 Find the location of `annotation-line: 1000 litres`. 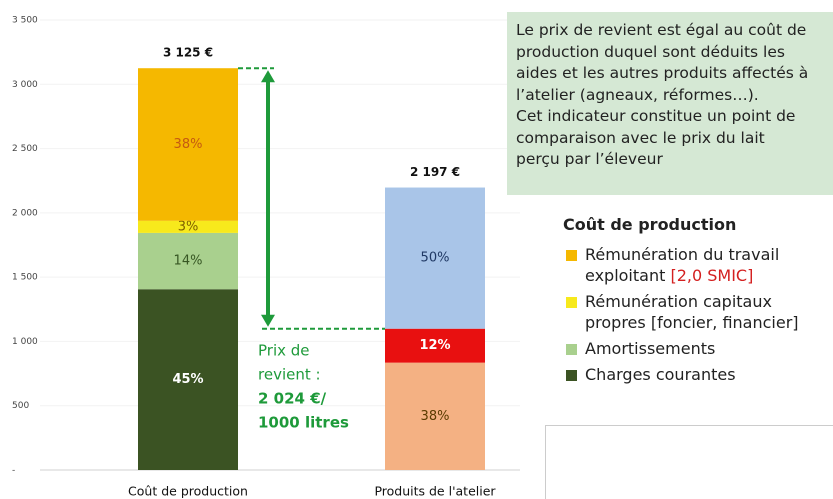

annotation-line: 1000 litres is located at coordinates (303, 423).